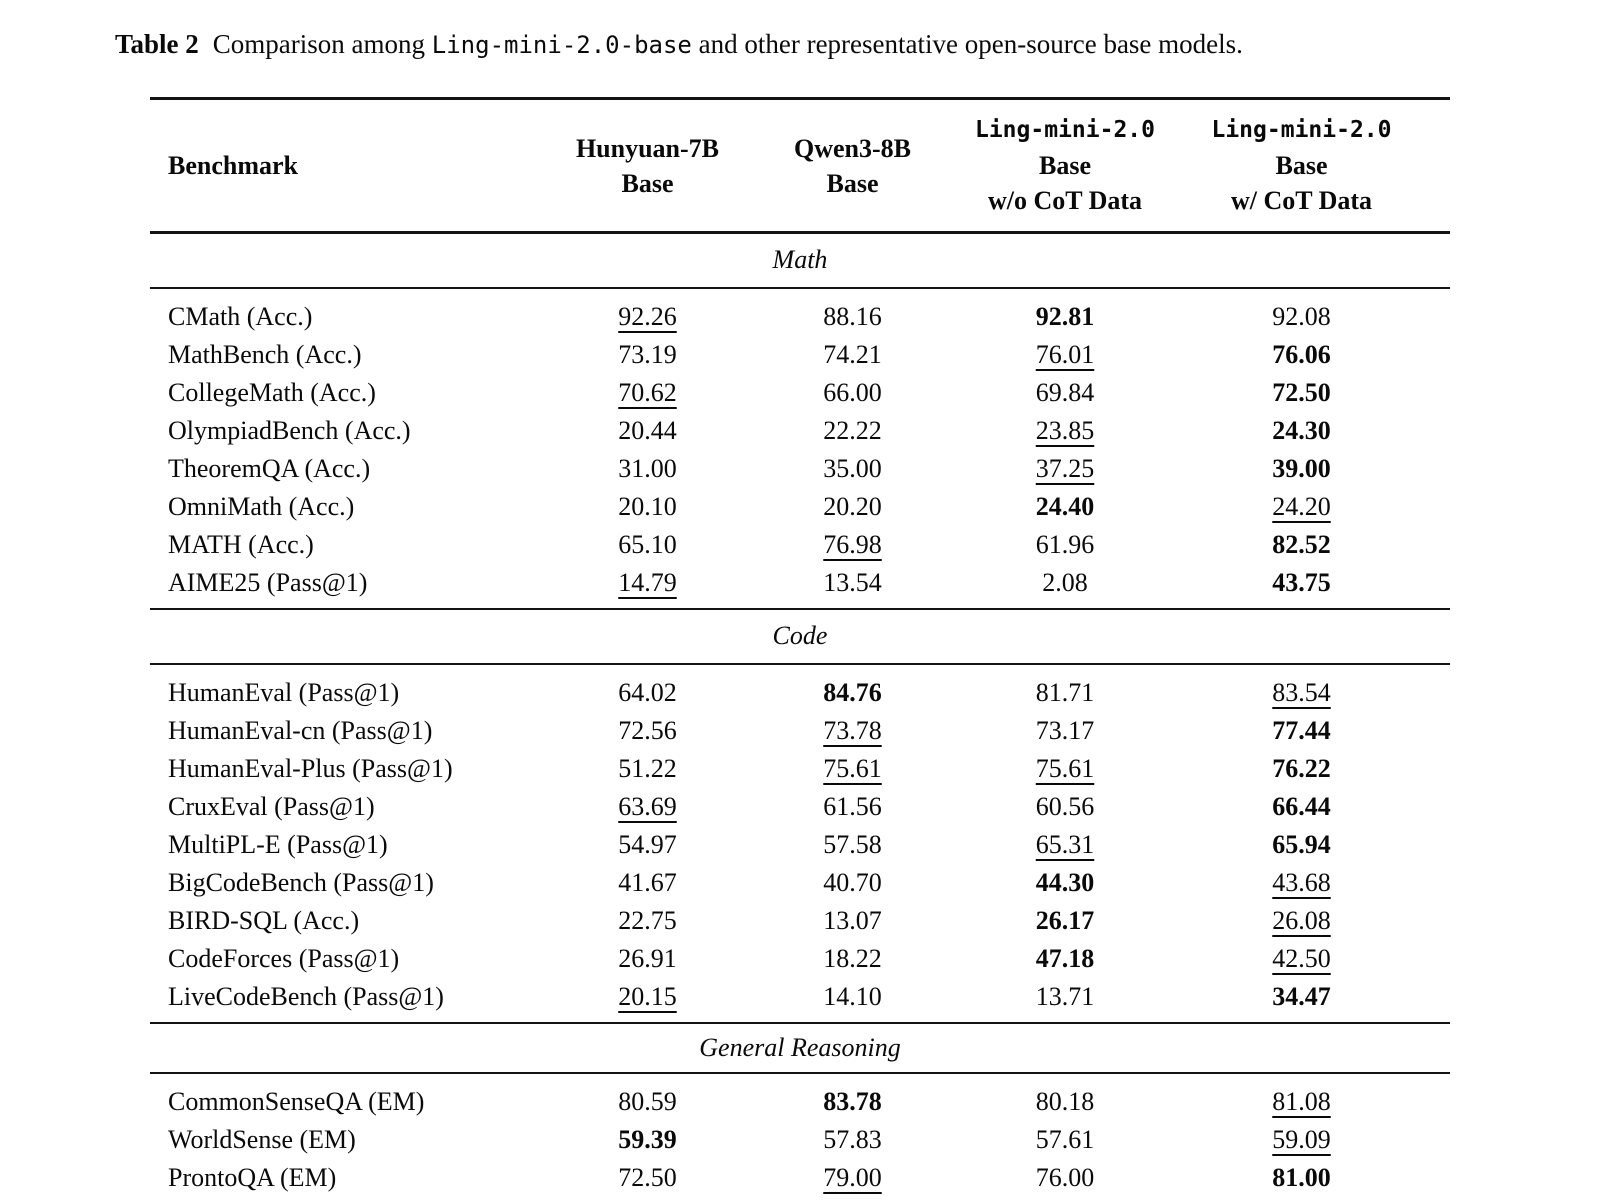  What do you see at coordinates (647, 920) in the screenshot?
I see `metric-value: 22.75` at bounding box center [647, 920].